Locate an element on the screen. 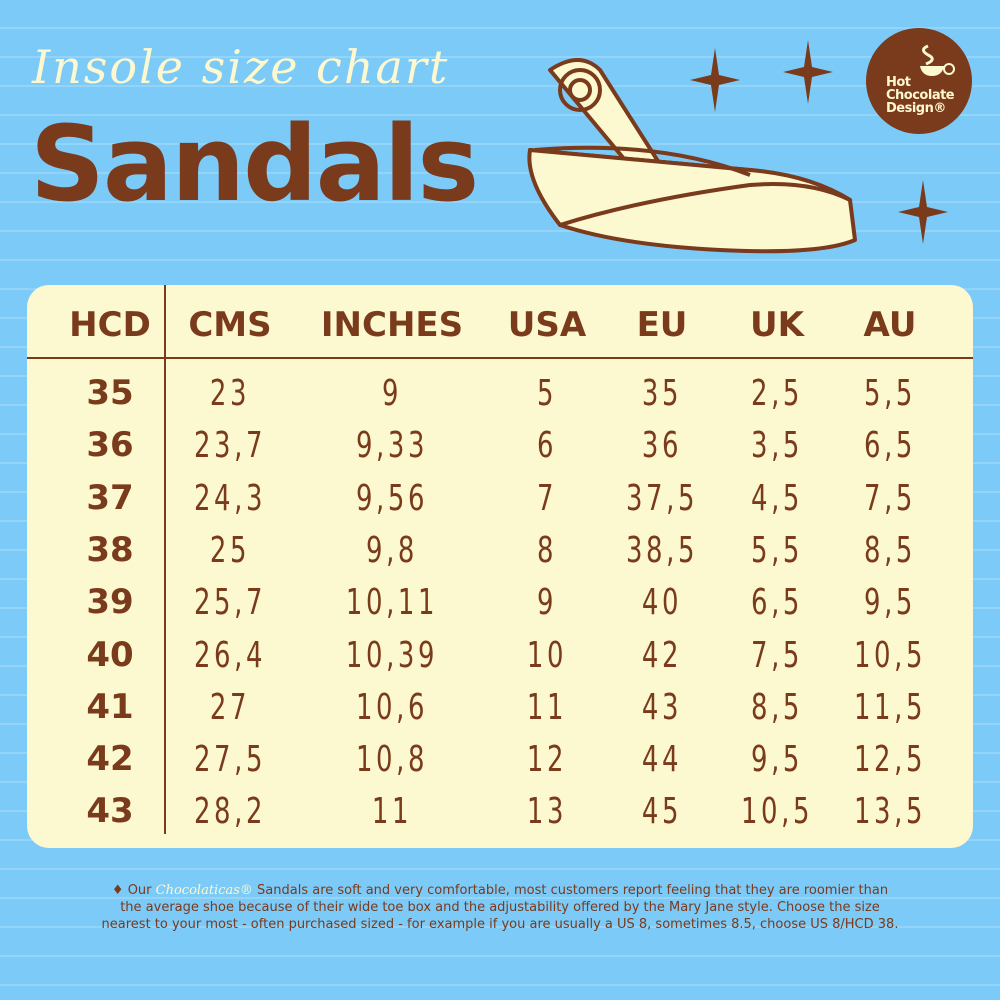 Image resolution: width=1000 pixels, height=1000 pixels. table-cell-uk: 10,5 is located at coordinates (777, 812).